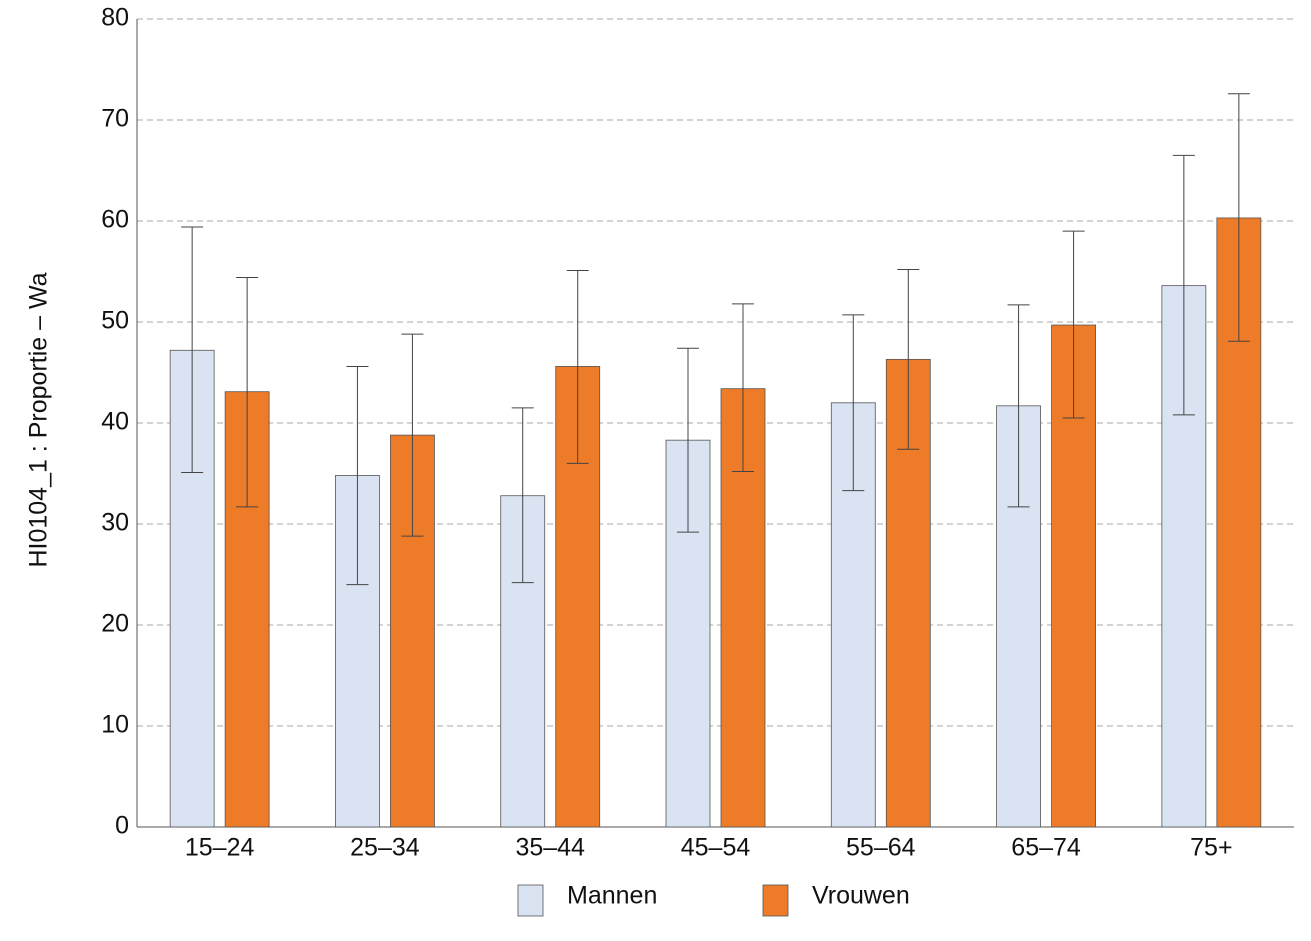  I want to click on x-tick-label: 45–54, so click(716, 848).